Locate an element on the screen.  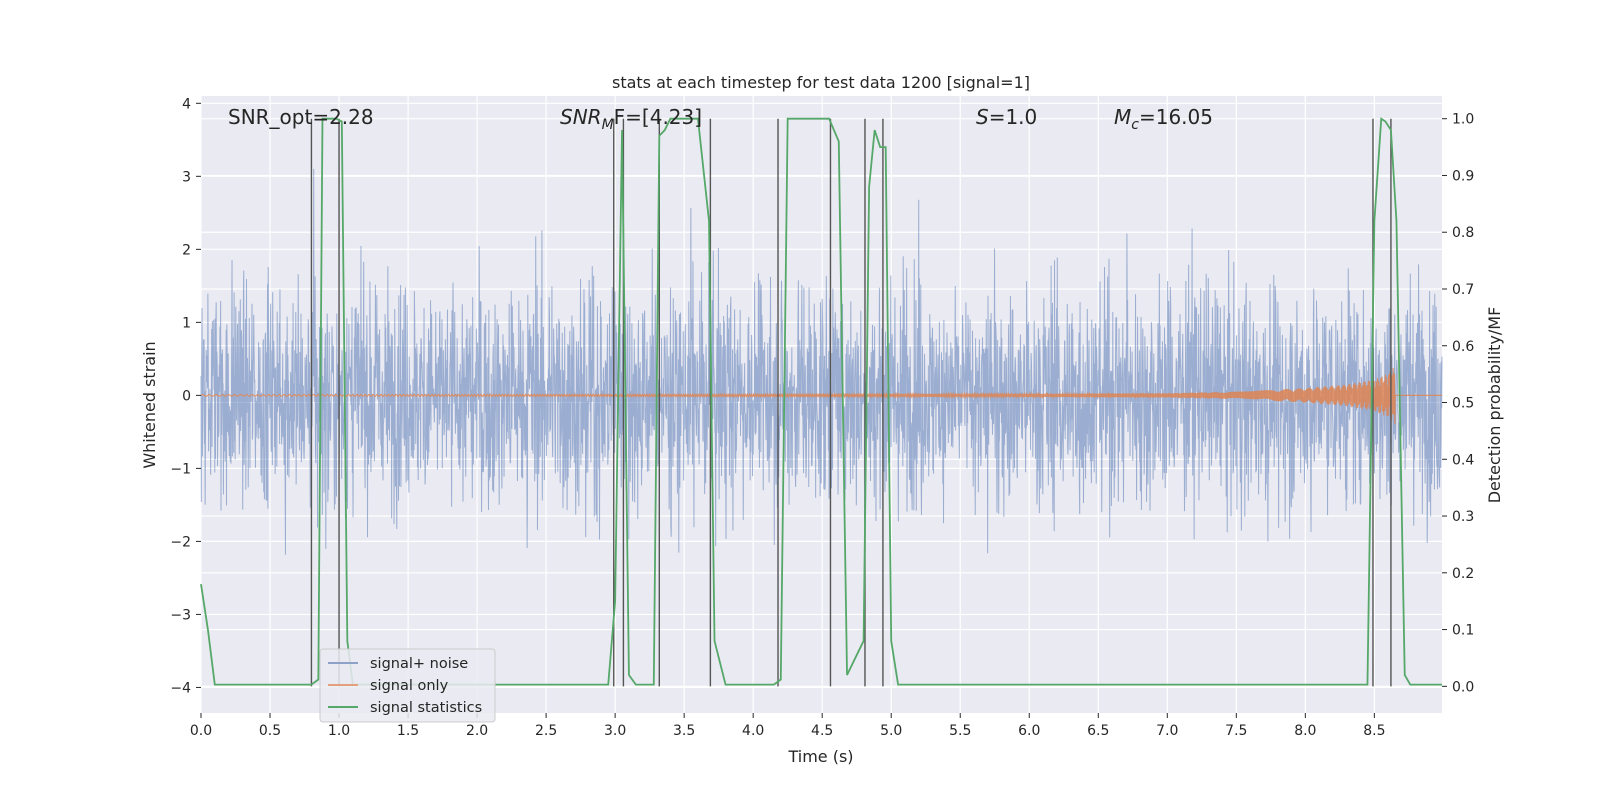
y-tick-label-left: 1 is located at coordinates (186, 323).